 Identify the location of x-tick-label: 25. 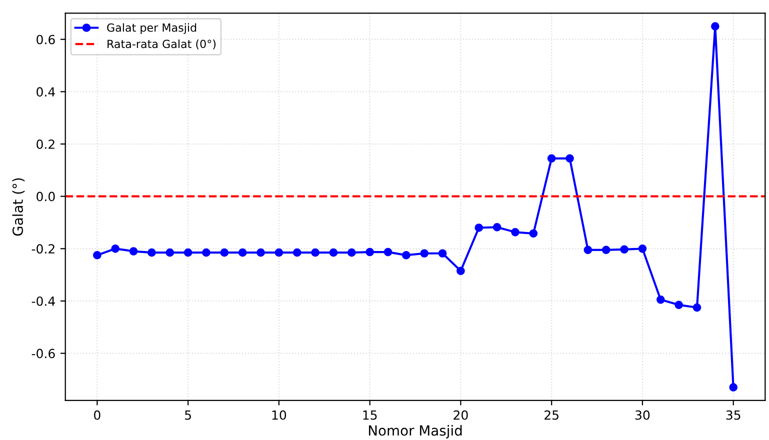
(551, 415).